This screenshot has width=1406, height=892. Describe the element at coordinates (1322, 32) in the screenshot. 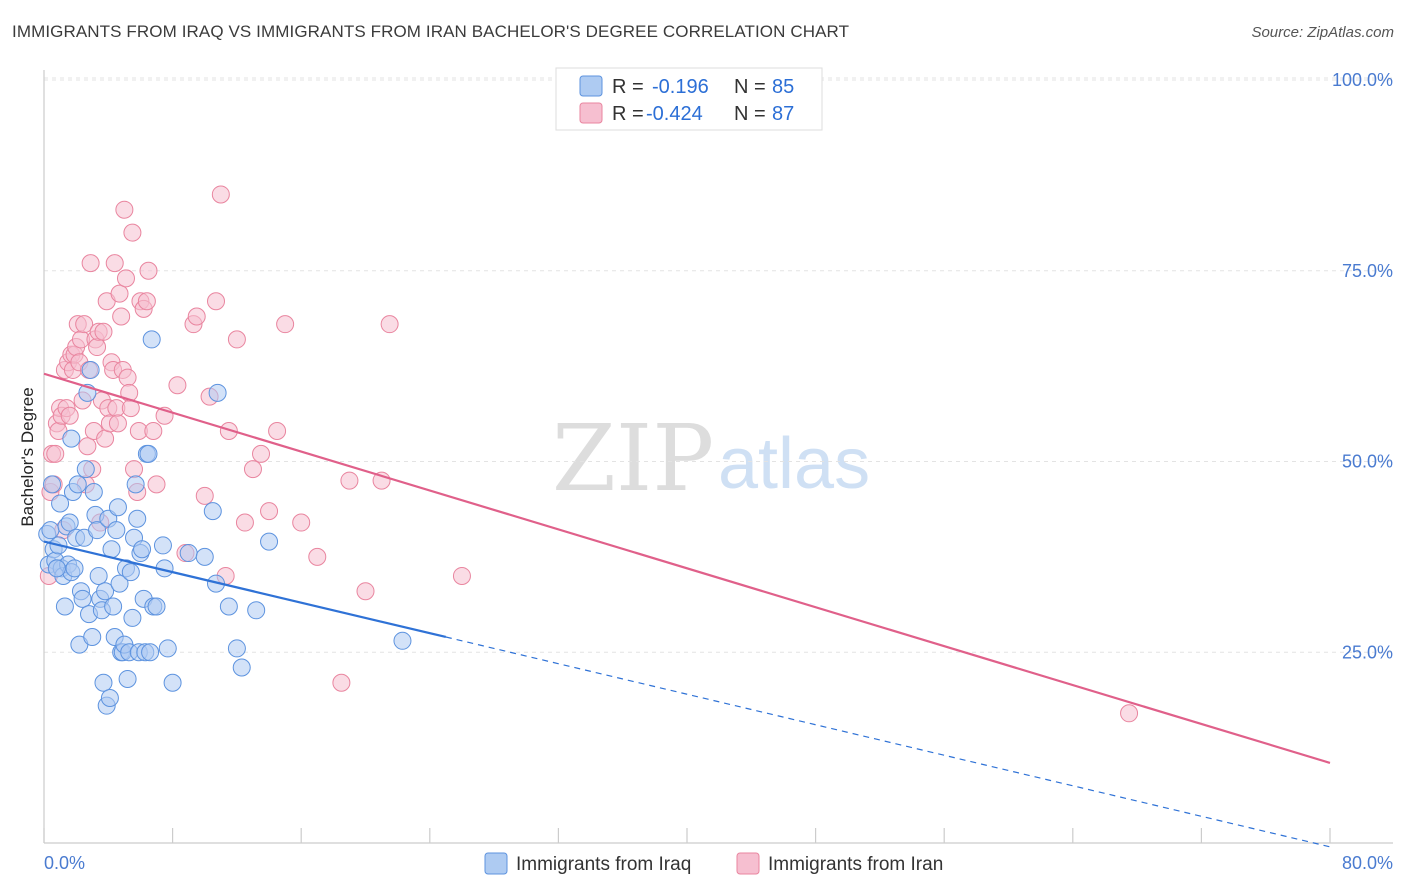

I see `source-credit: Source: ZipAtlas.com` at that location.